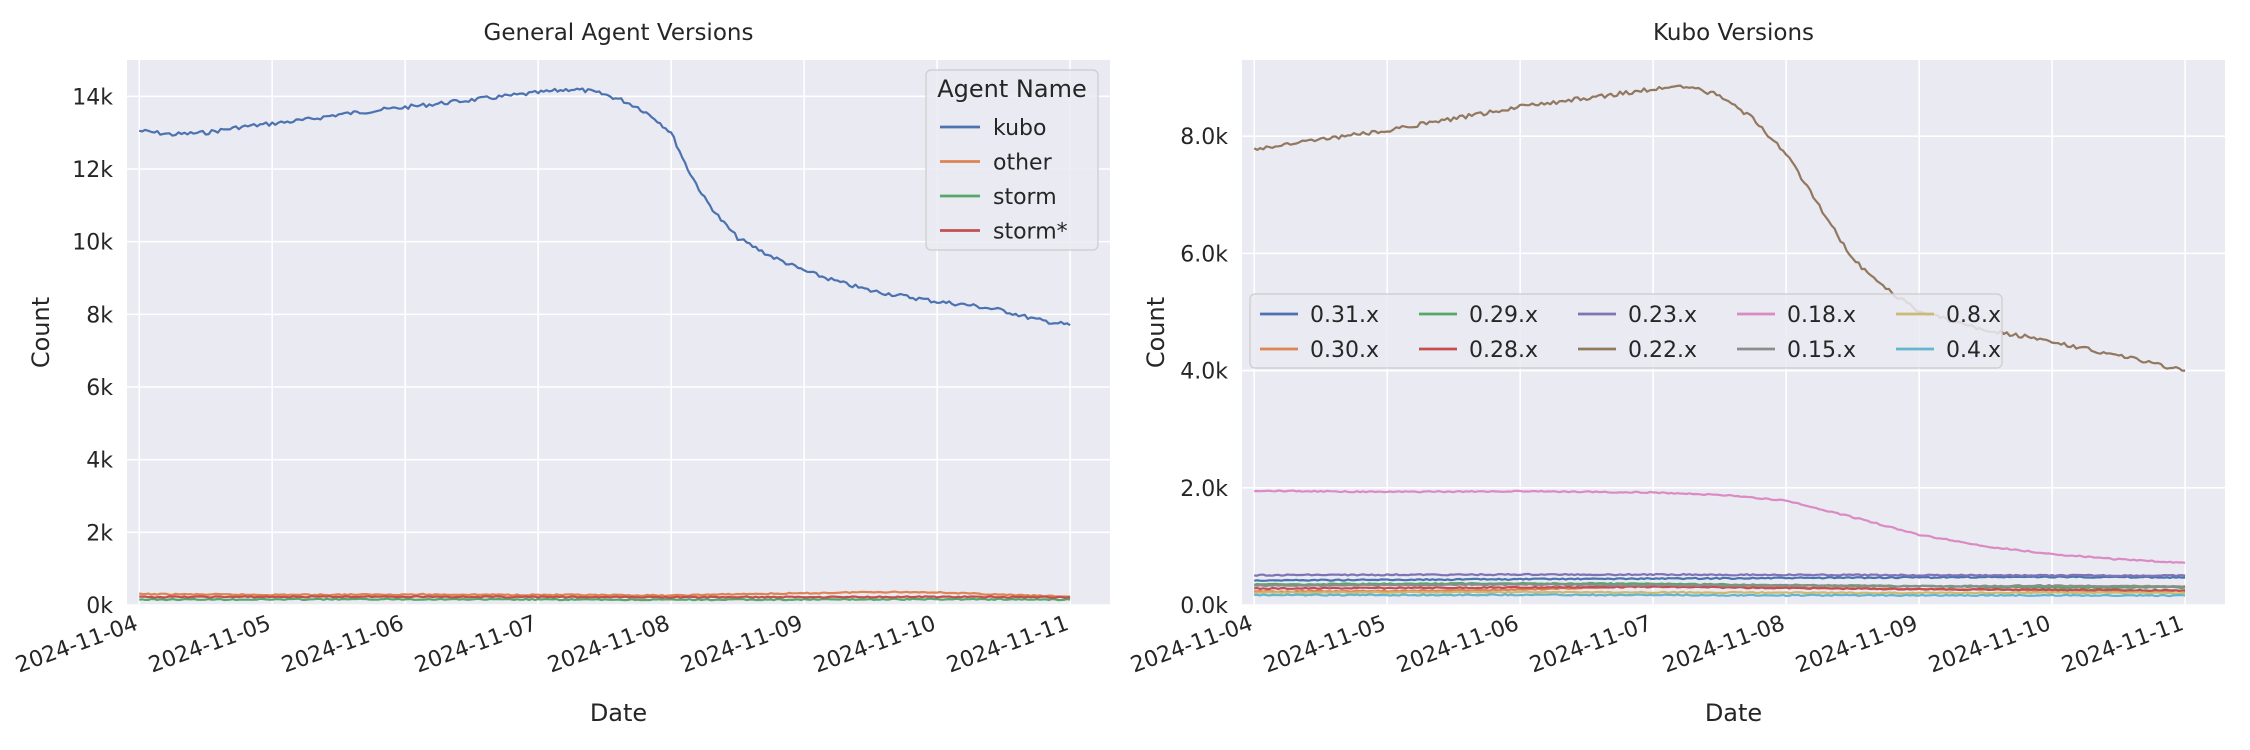 This screenshot has width=2250, height=750. I want to click on legend-label: 0.18.x, so click(1821, 315).